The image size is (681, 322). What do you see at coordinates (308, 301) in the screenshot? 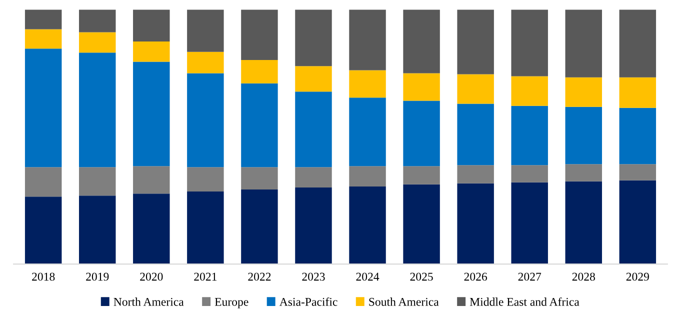
I see `legend-label: Asia-Pacific` at bounding box center [308, 301].